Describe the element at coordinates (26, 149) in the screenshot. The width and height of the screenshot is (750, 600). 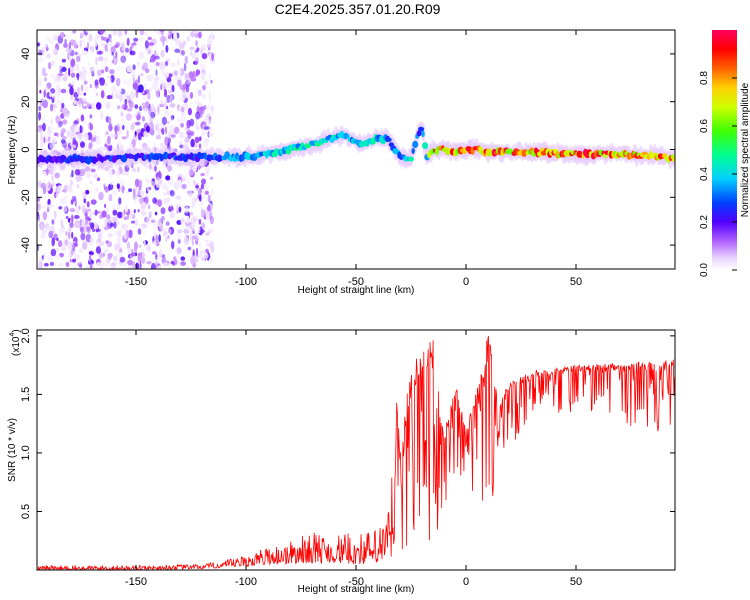
I see `spectrogram-y-tick-label: 0` at that location.